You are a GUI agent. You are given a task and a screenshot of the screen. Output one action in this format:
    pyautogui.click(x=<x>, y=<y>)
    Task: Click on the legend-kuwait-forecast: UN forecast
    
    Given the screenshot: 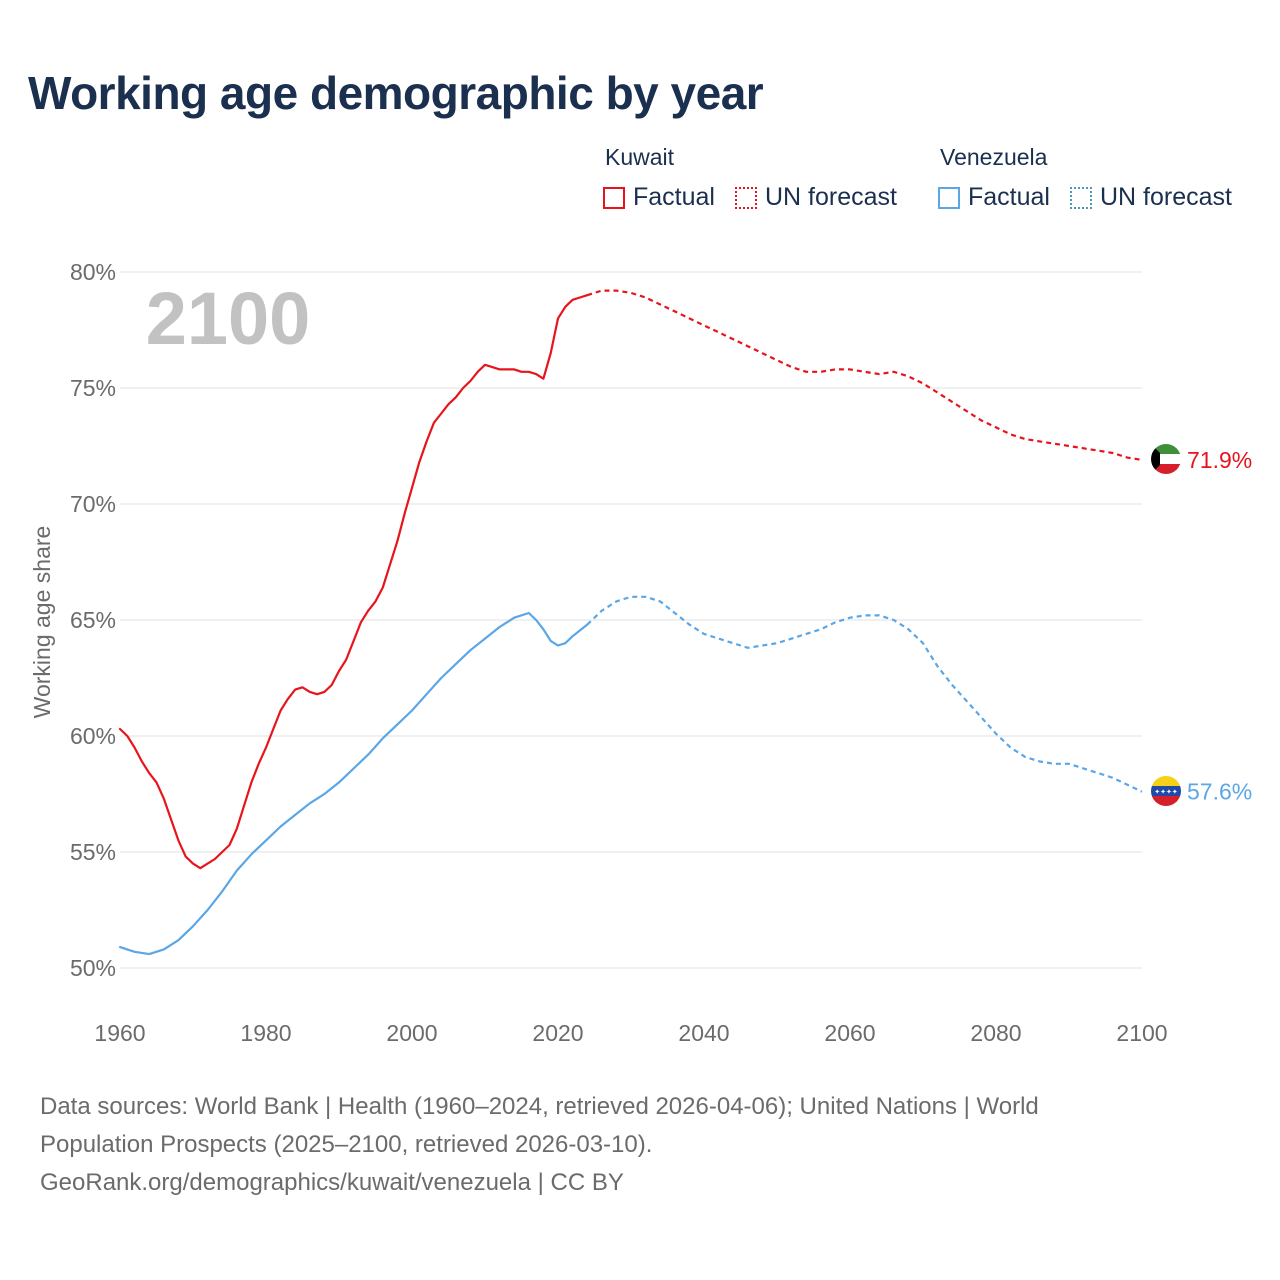 What is the action you would take?
    pyautogui.click(x=815, y=197)
    